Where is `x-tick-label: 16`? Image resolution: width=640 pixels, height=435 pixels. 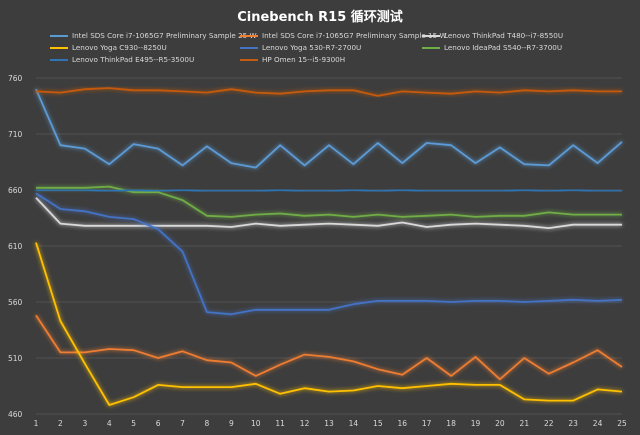
x-tick-label: 16 is located at coordinates (402, 423).